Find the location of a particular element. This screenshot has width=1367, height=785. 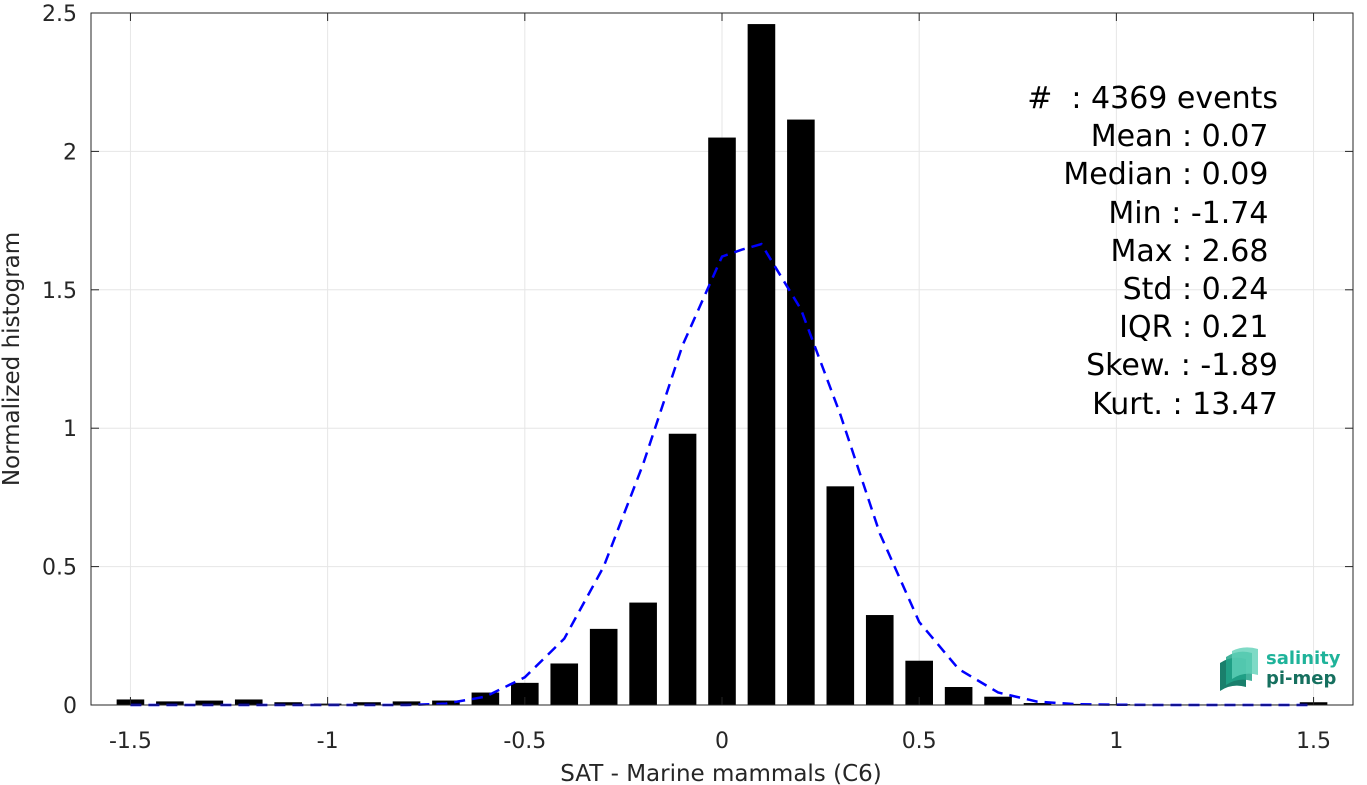

x-tick-label: 0.5 is located at coordinates (919, 741).